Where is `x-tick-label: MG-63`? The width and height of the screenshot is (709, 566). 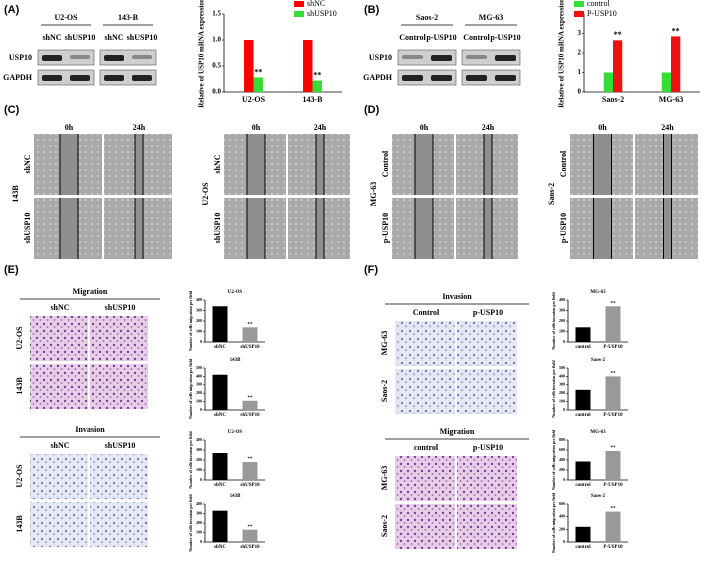
x-tick-label: MG-63 is located at coordinates (671, 99).